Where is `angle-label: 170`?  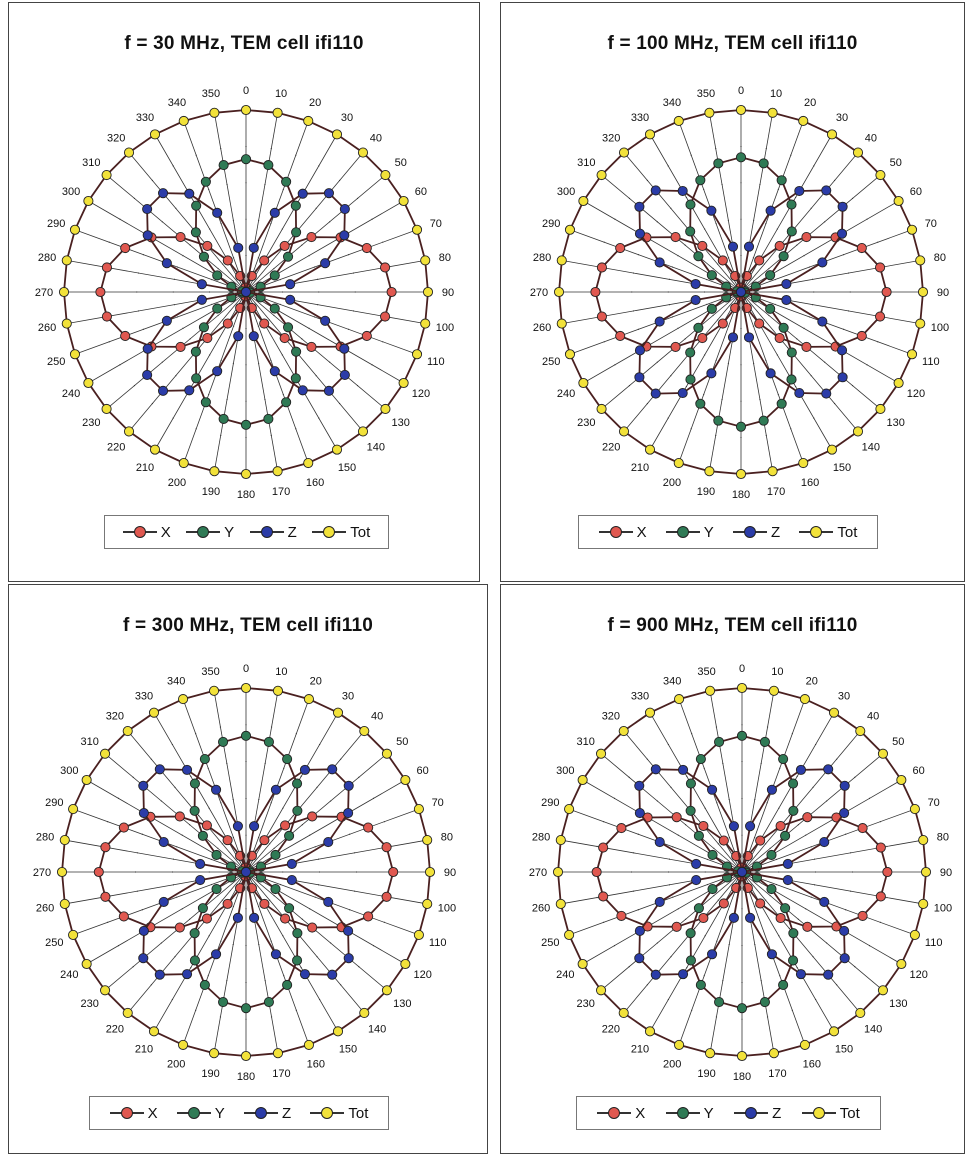
angle-label: 170 is located at coordinates (281, 492).